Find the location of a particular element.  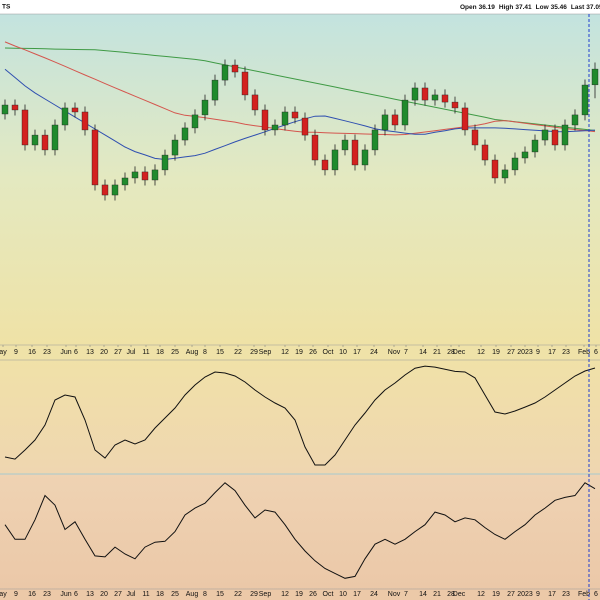

x-tick-label: 16 is located at coordinates (32, 352).